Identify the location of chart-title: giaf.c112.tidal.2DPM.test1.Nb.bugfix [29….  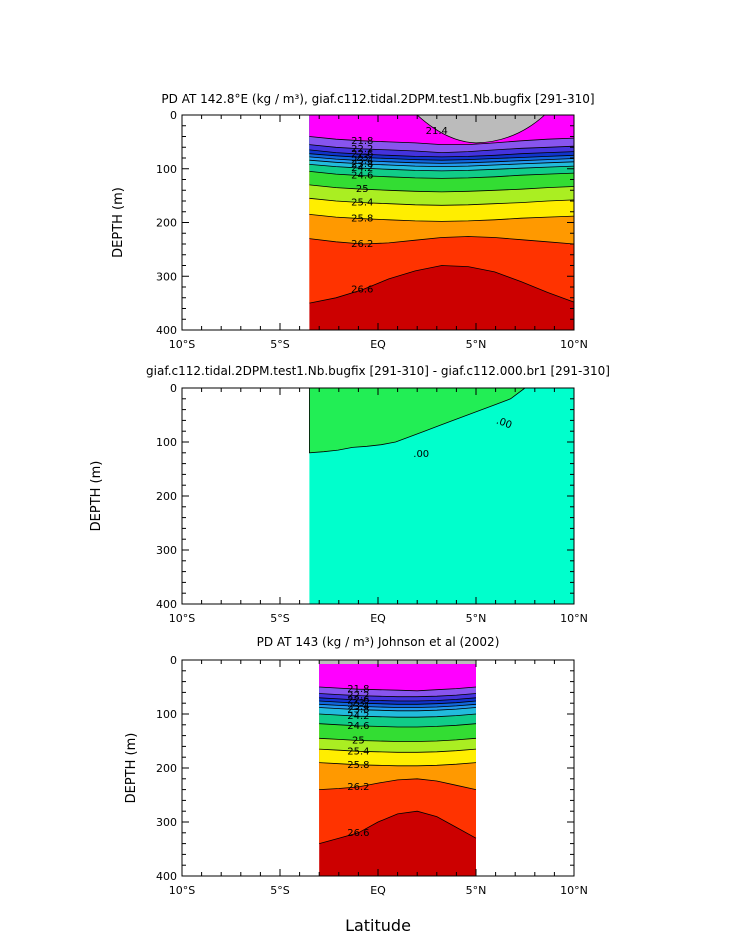
(378, 371).